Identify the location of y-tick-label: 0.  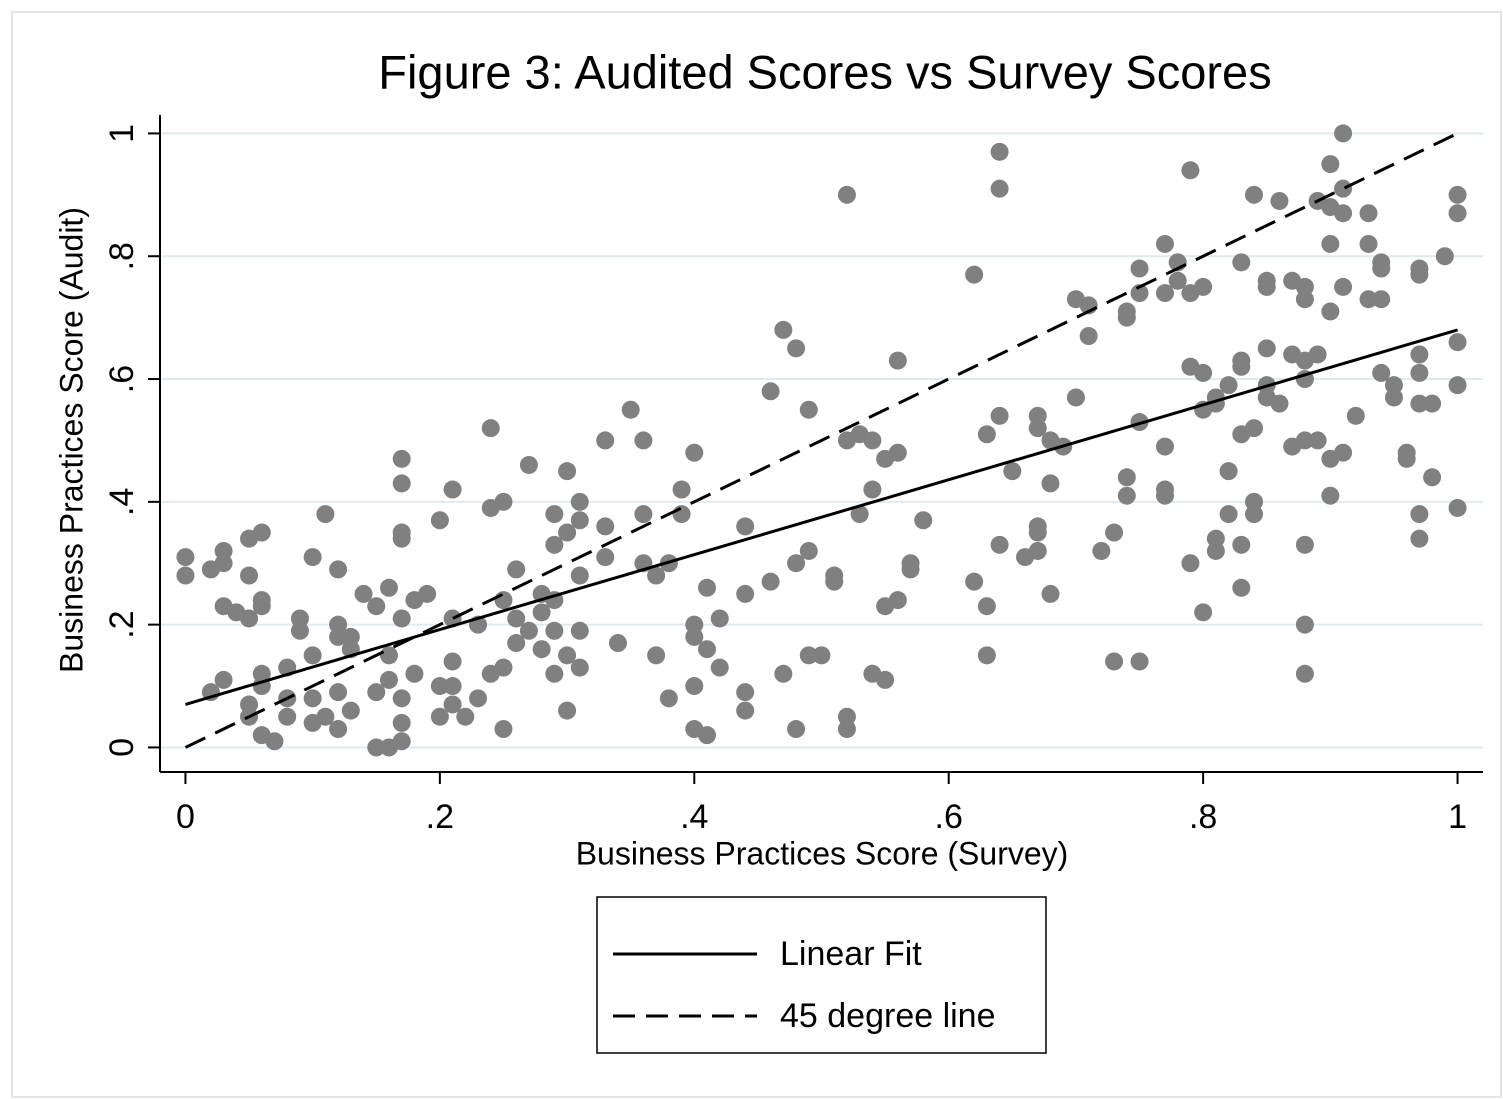
(122, 747).